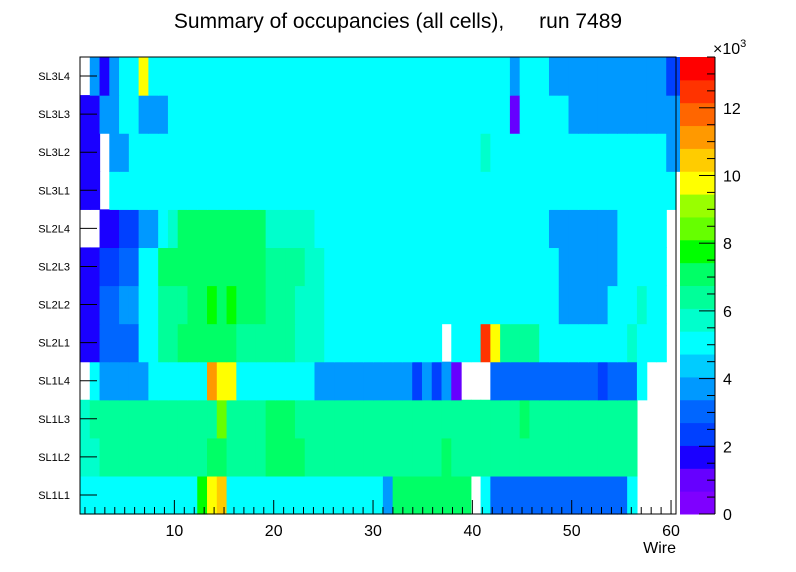  I want to click on row-label-SL3L4: SL3L4, so click(54, 77).